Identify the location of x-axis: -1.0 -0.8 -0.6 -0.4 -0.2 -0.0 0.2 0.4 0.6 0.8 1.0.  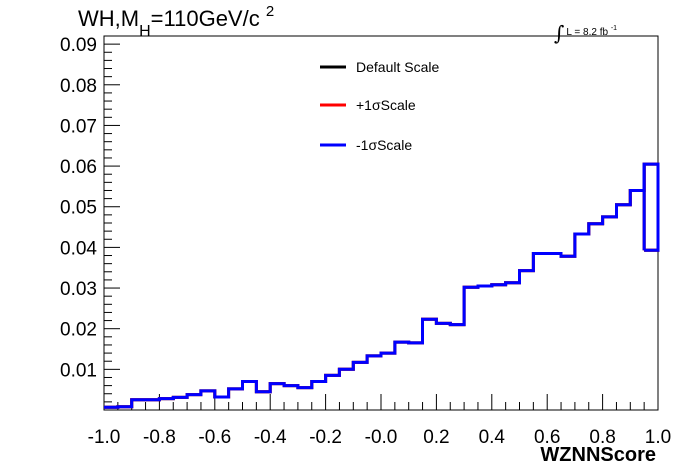
(379, 421).